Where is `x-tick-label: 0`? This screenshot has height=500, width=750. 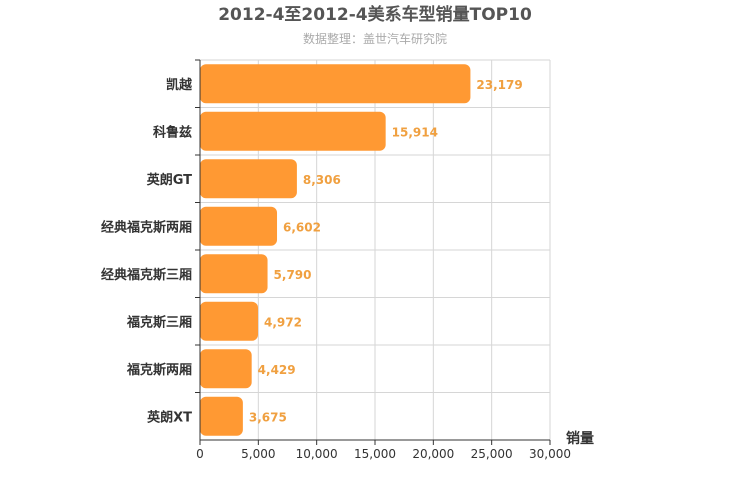 x-tick-label: 0 is located at coordinates (200, 454).